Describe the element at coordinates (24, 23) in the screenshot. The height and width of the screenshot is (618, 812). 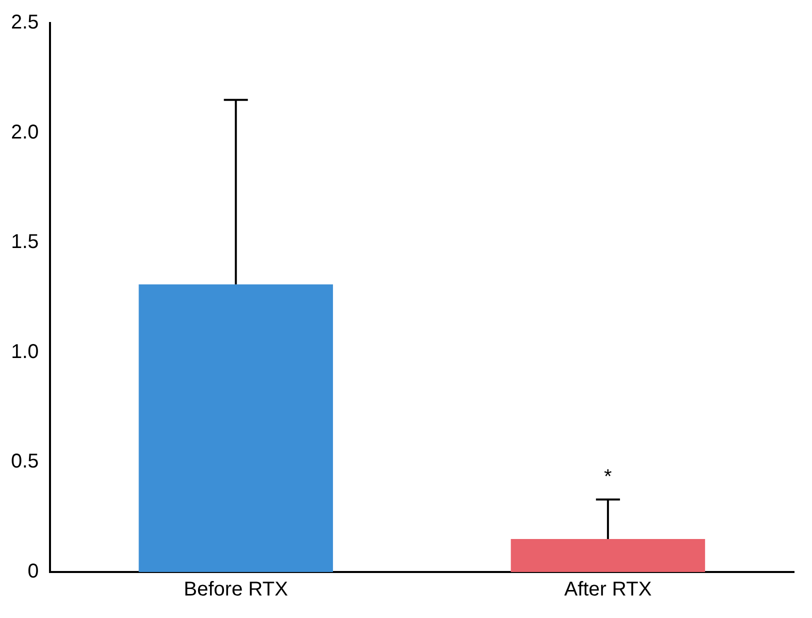
I see `y-tick-label: 2.5` at that location.